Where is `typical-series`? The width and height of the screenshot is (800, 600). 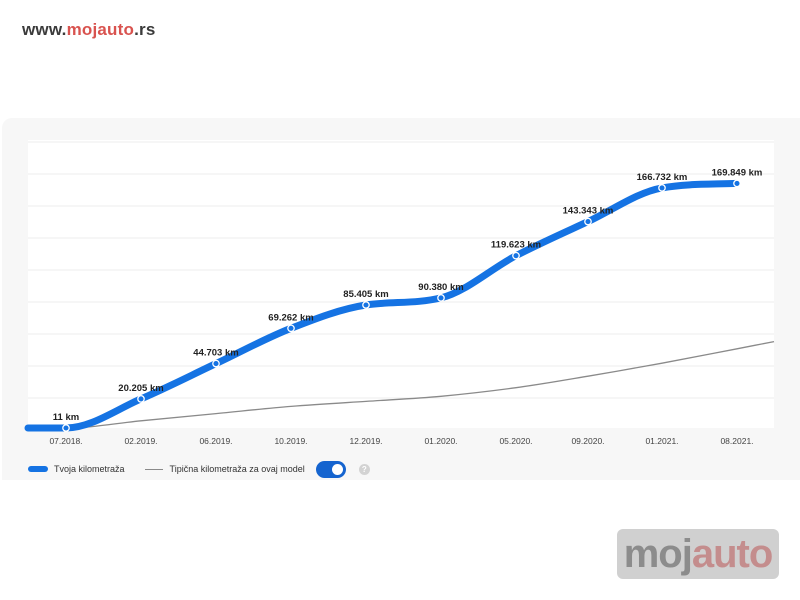
typical-series is located at coordinates (401, 384).